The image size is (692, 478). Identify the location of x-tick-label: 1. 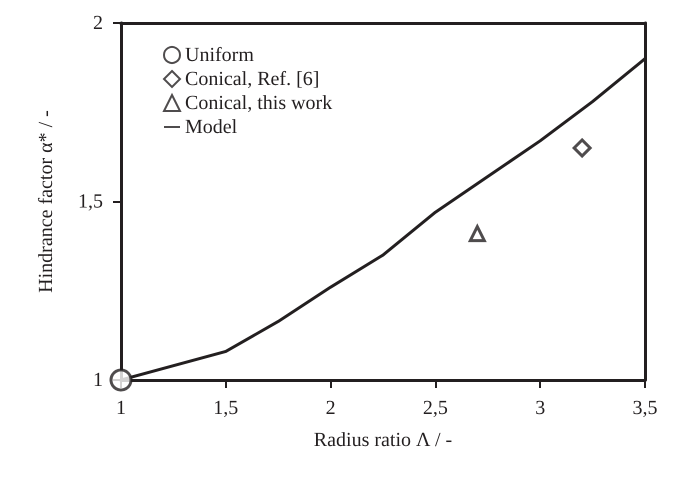
(121, 408).